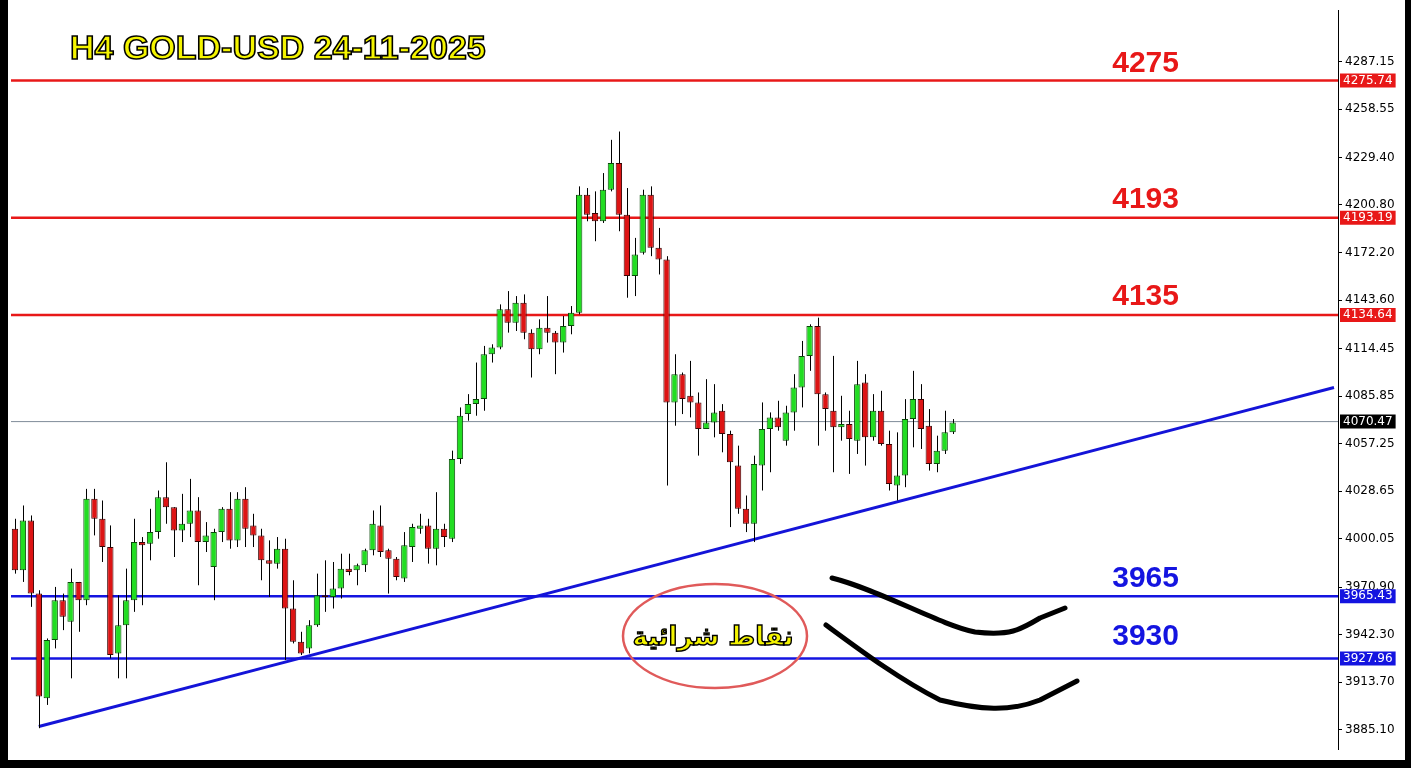 The height and width of the screenshot is (768, 1411). I want to click on y-tick-label: 4229.40, so click(1370, 156).